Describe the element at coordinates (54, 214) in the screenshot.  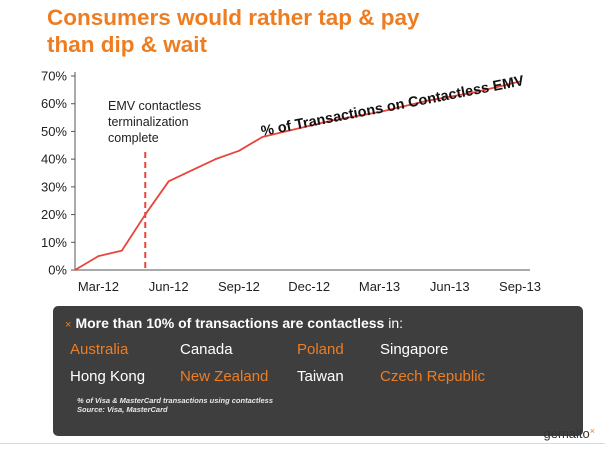
I see `y-tick-label: 20%` at that location.